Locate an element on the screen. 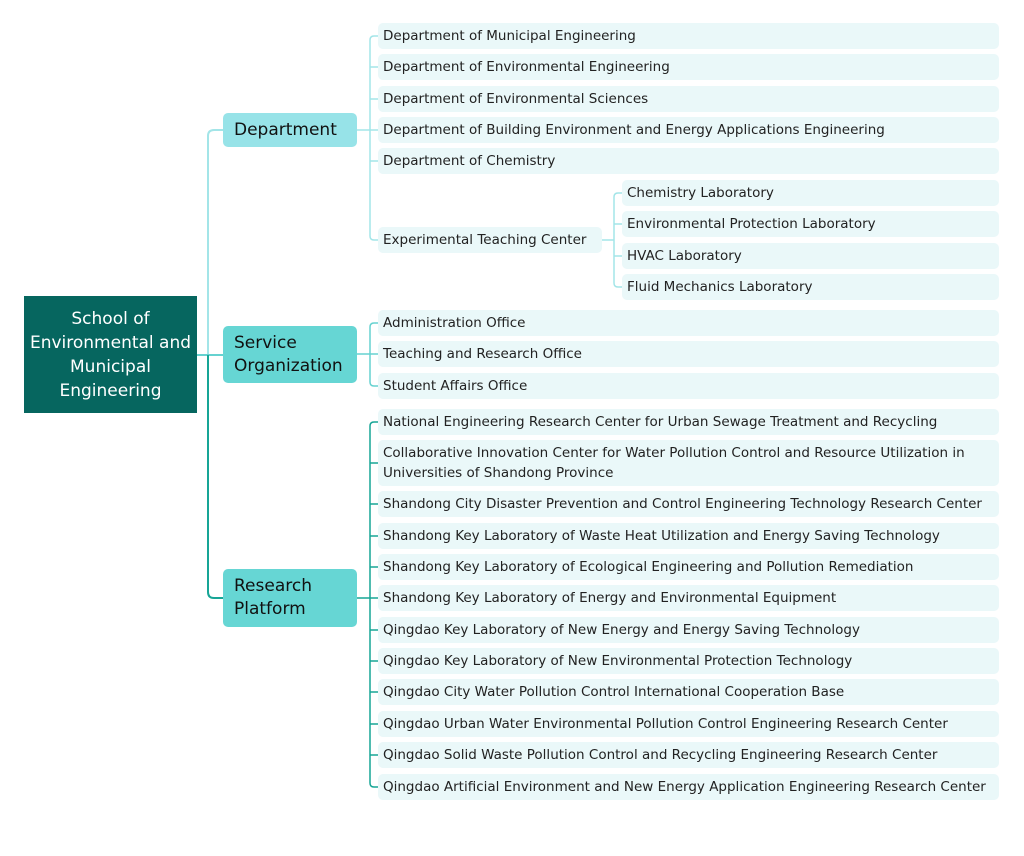  connector-department-children is located at coordinates (489, 161).